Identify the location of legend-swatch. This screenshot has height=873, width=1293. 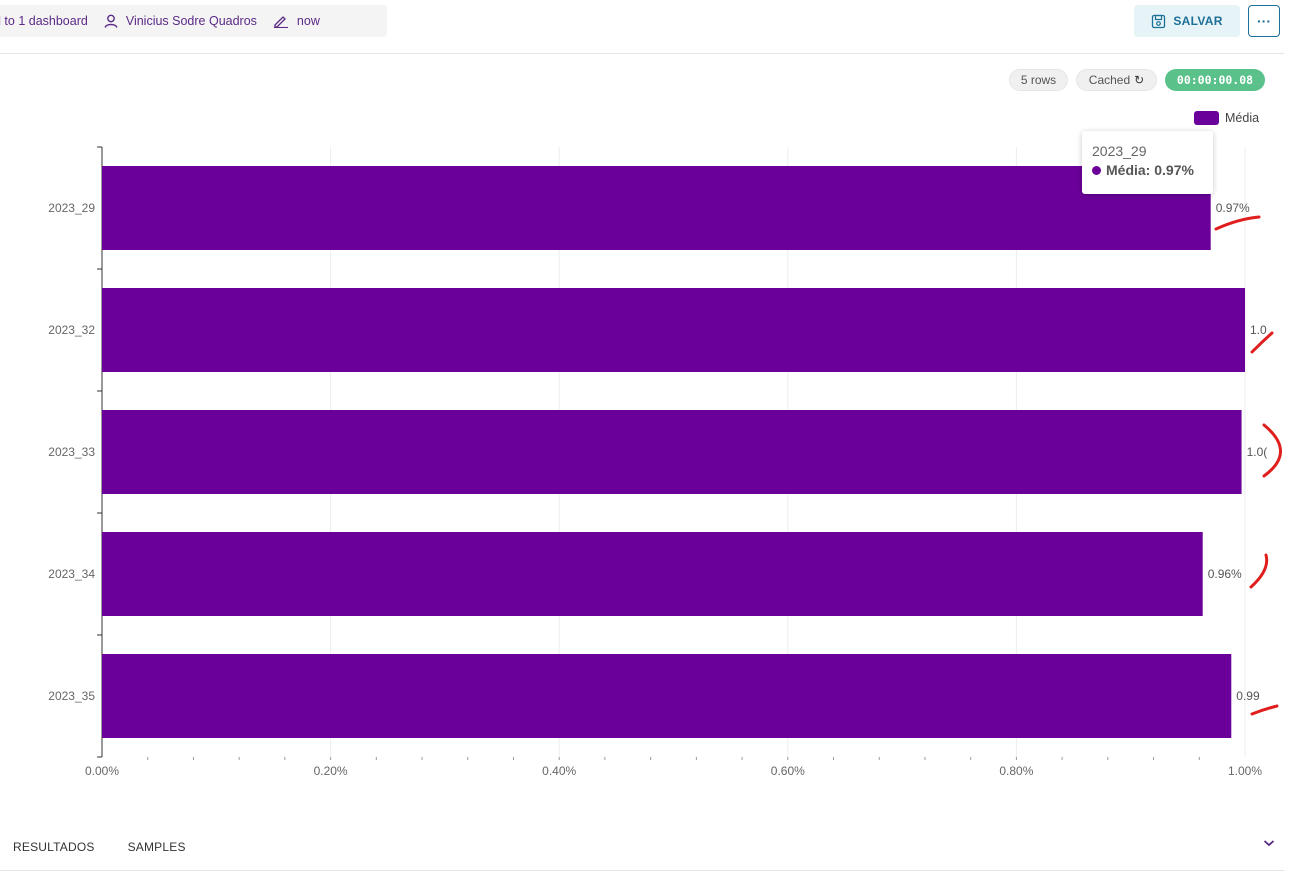
(1206, 118).